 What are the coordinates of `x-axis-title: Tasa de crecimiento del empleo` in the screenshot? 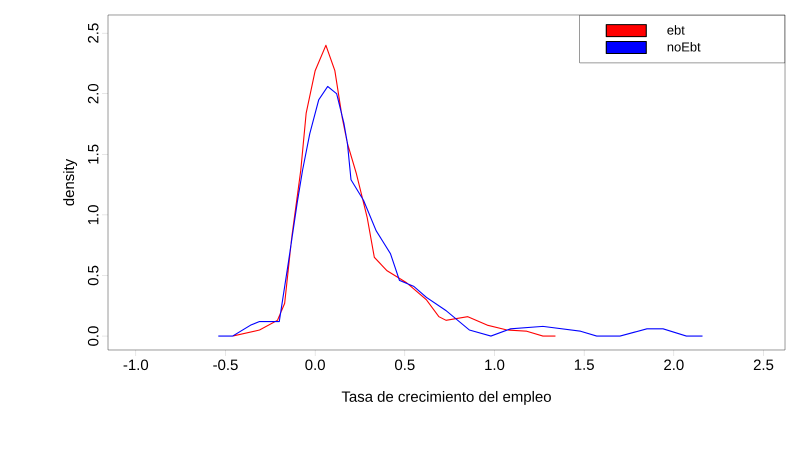 It's located at (446, 397).